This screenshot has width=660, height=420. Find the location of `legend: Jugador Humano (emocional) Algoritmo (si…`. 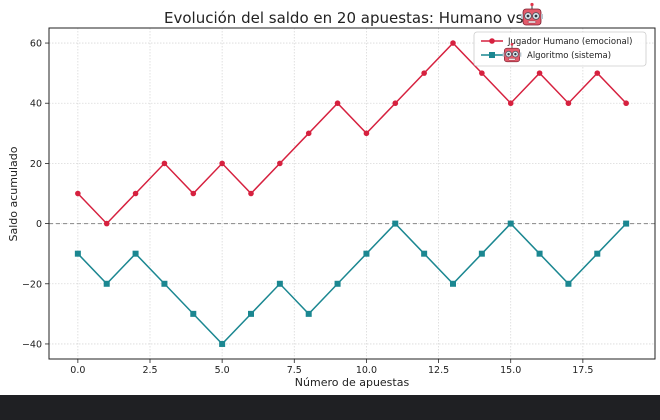

legend: Jugador Humano (emocional) Algoritmo (si… is located at coordinates (560, 49).